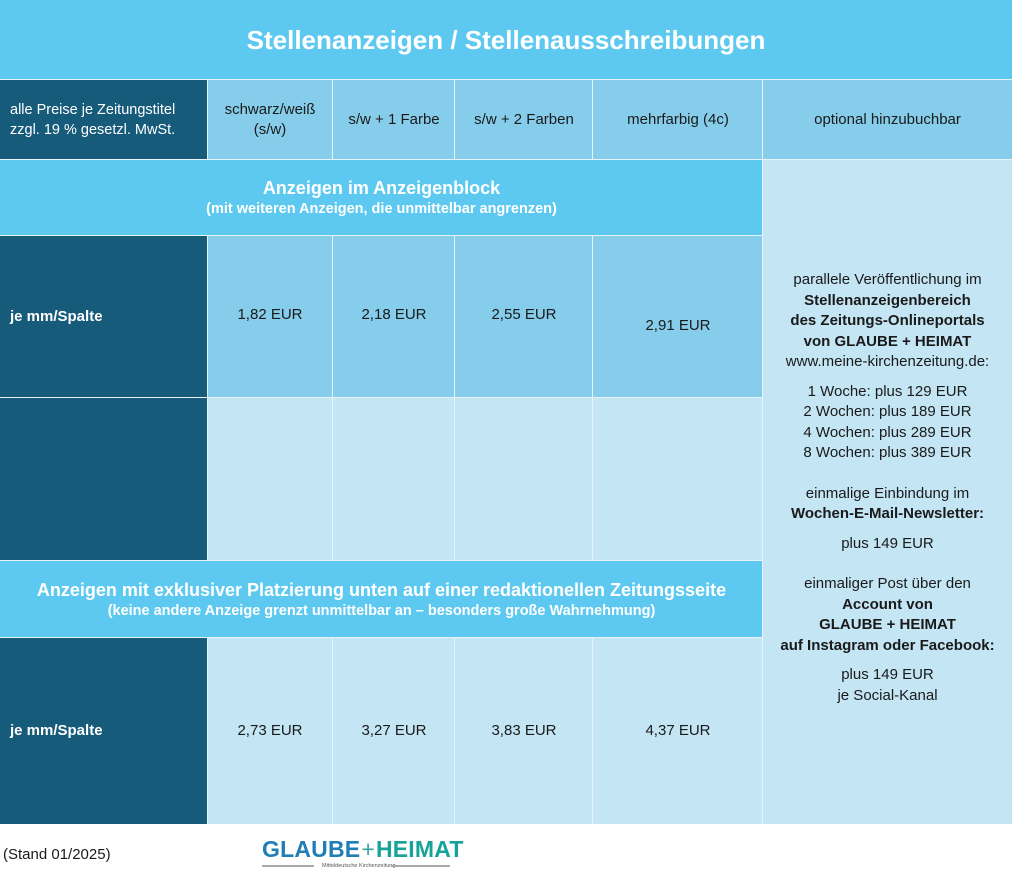  I want to click on online-week-2: 2 Wochen: plus 189 EUR, so click(887, 411).